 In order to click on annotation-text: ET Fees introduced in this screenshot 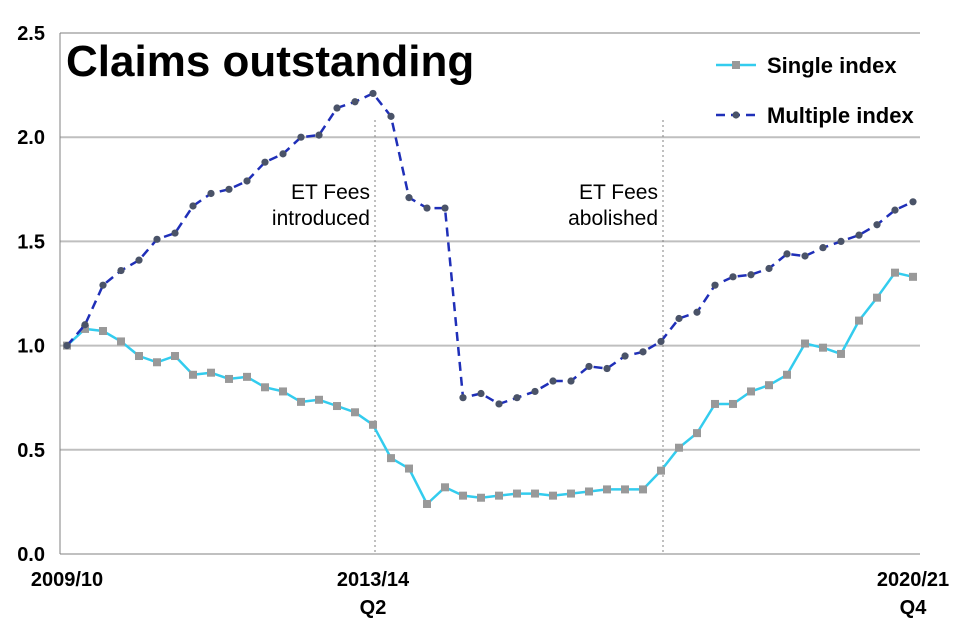, I will do `click(321, 205)`.